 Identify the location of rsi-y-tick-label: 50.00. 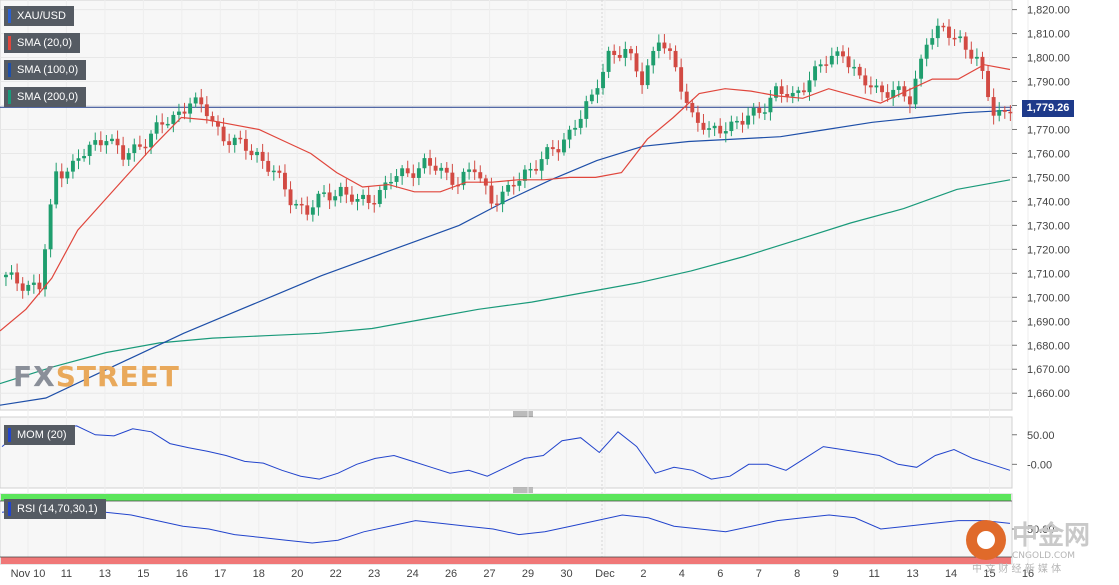
(1041, 530).